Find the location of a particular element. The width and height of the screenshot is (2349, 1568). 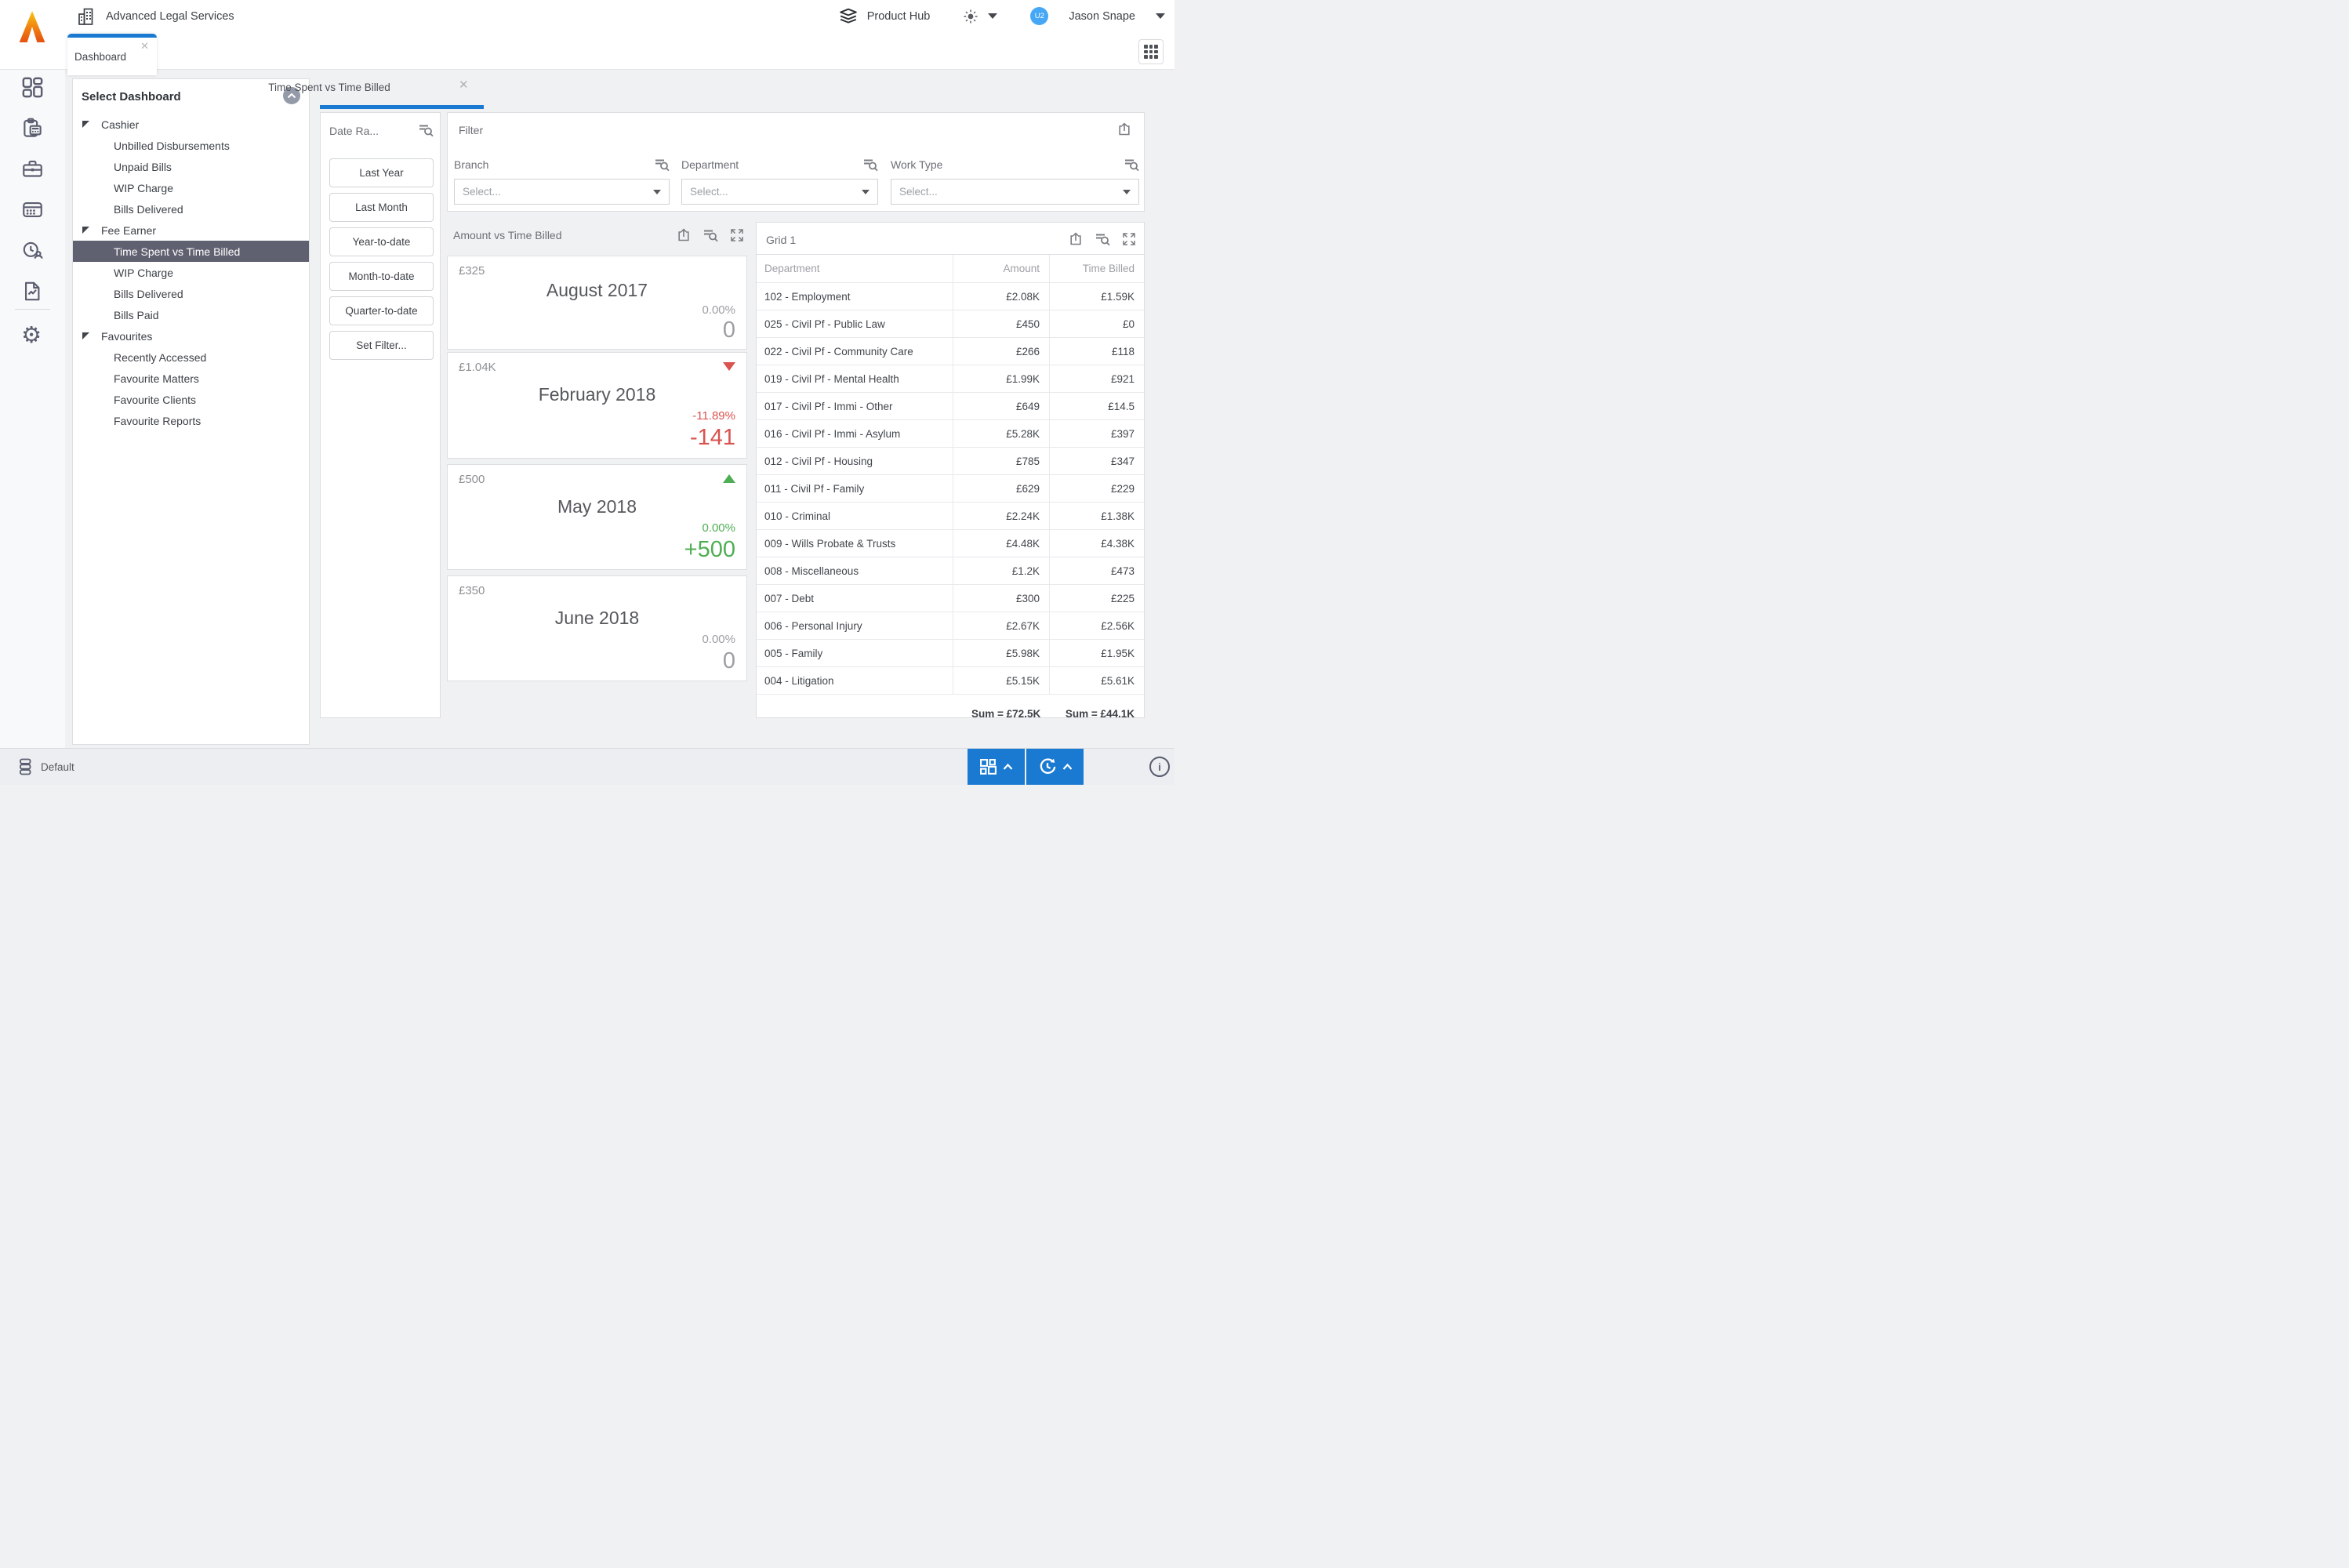

table-row: 017 - Civil Pf - Immi - Other £649 £14.5 is located at coordinates (950, 405).